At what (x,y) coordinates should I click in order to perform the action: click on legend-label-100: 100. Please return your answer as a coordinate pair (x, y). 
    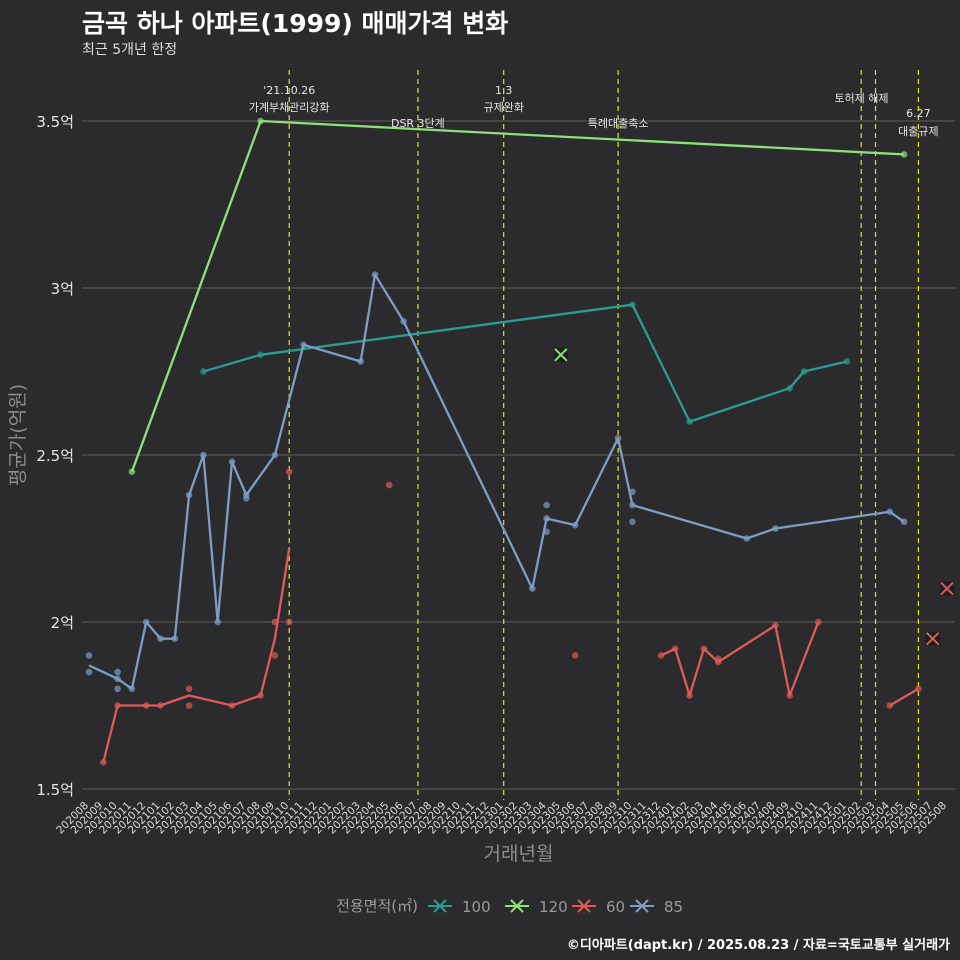
    Looking at the image, I should click on (476, 907).